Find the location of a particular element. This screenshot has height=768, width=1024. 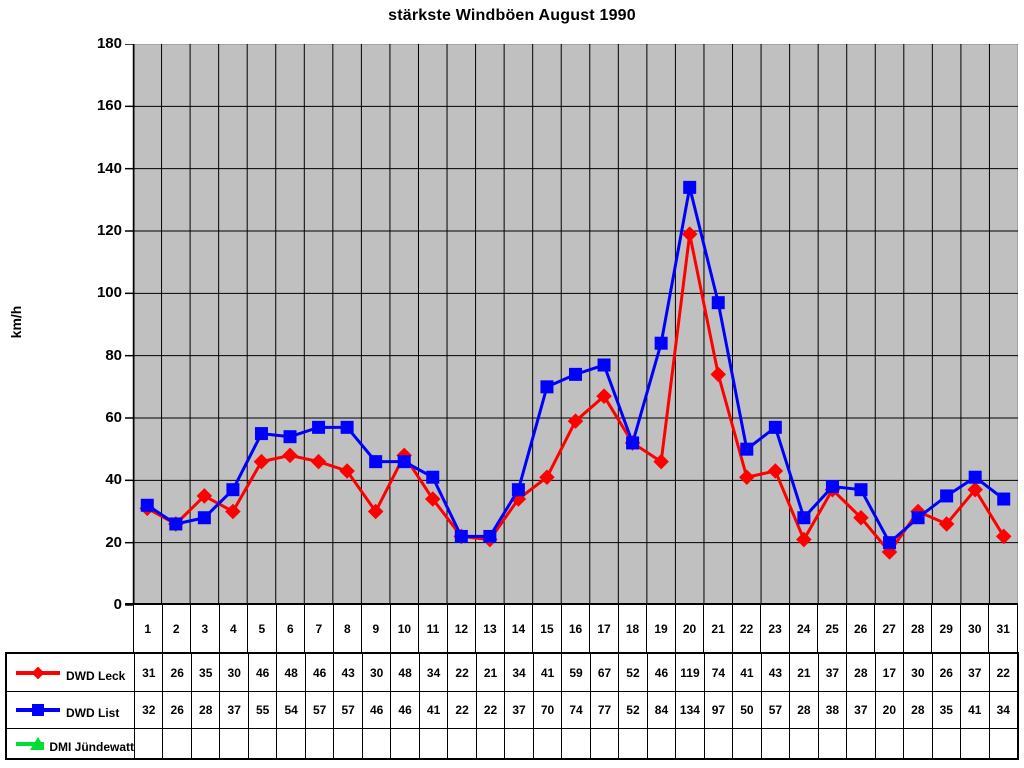

value-cell: 134 is located at coordinates (690, 710).